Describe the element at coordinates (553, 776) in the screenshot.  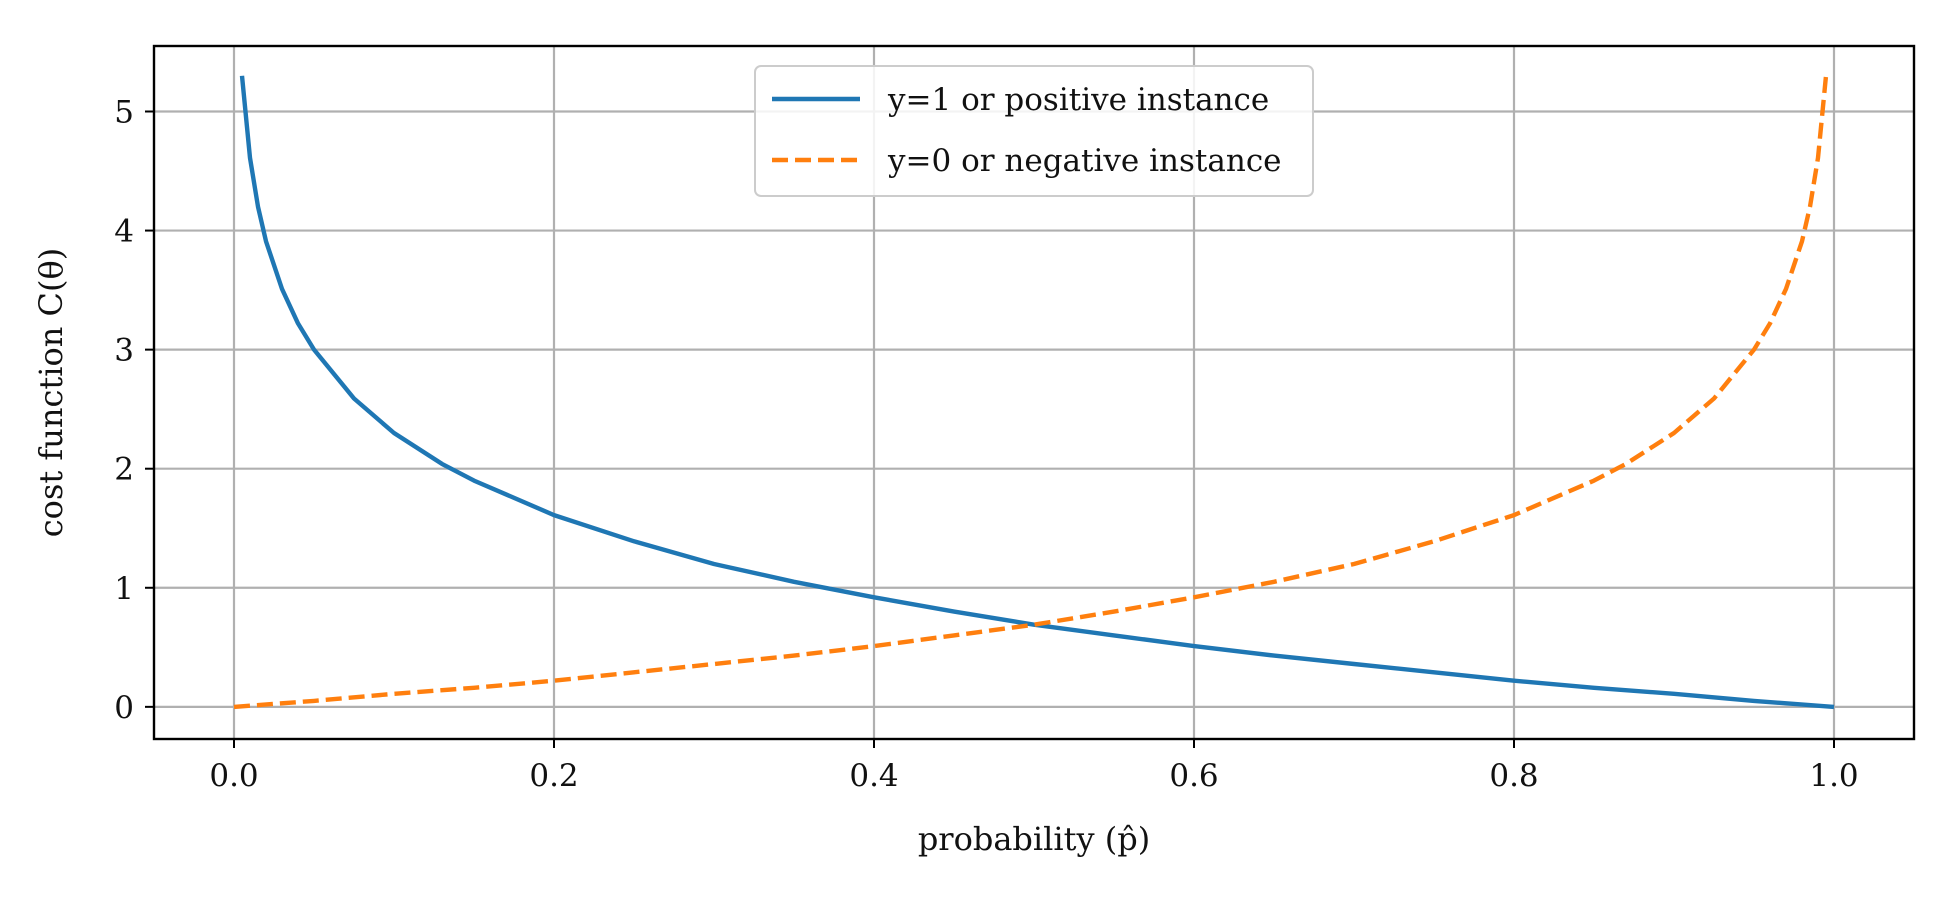
I see `x-tick-label: 0.2` at that location.